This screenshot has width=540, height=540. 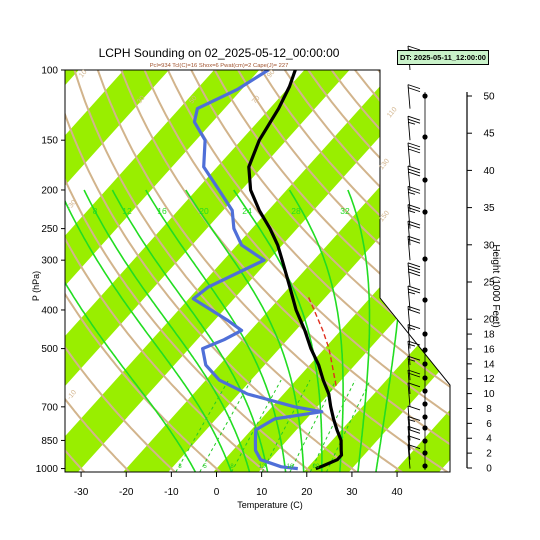 I want to click on mixing-ratio-label: 5, so click(x=205, y=467).